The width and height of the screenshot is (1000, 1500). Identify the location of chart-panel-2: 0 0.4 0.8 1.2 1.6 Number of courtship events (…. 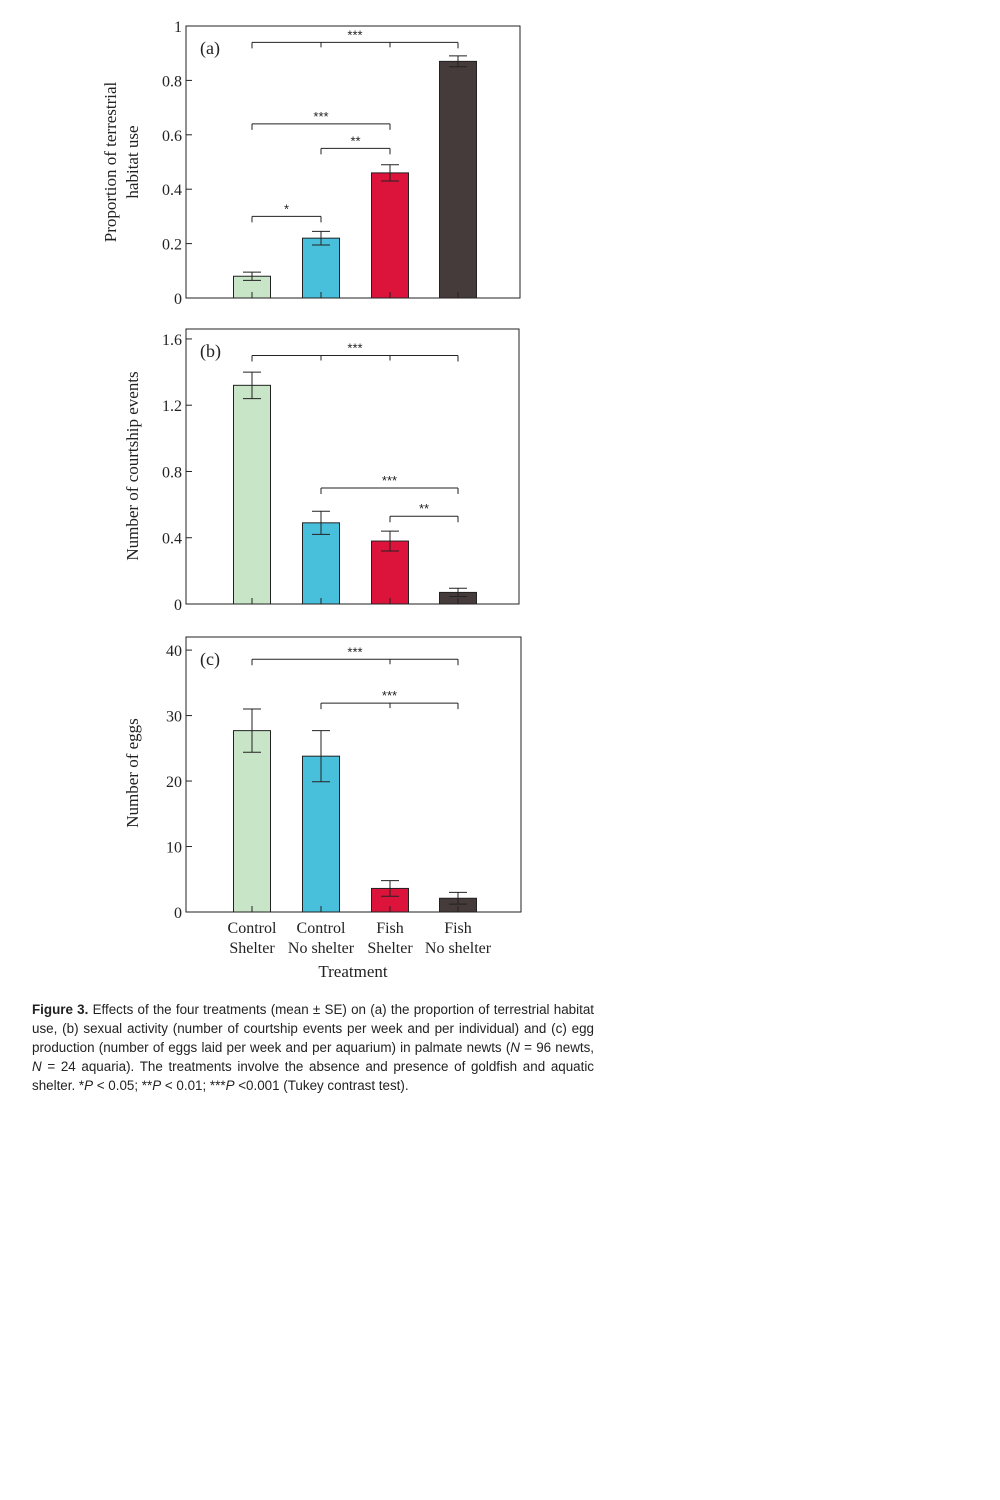
(321, 471).